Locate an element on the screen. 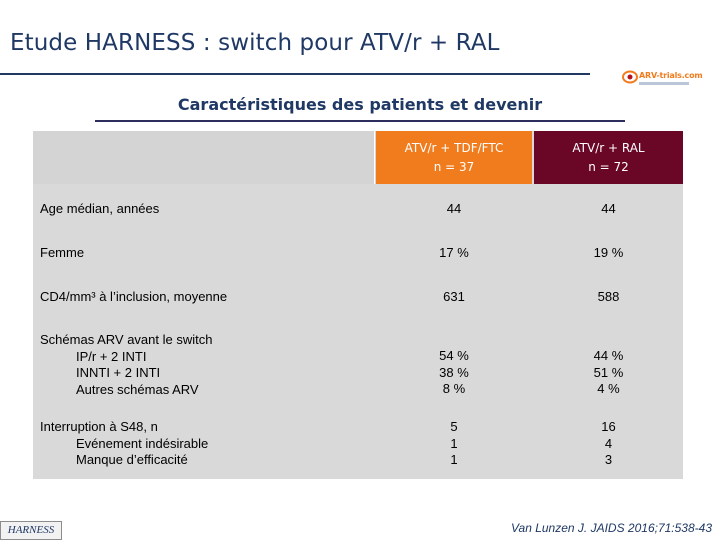 Image resolution: width=720 pixels, height=540 pixels. arv-trials-logo: ARV-trials.com is located at coordinates (668, 79).